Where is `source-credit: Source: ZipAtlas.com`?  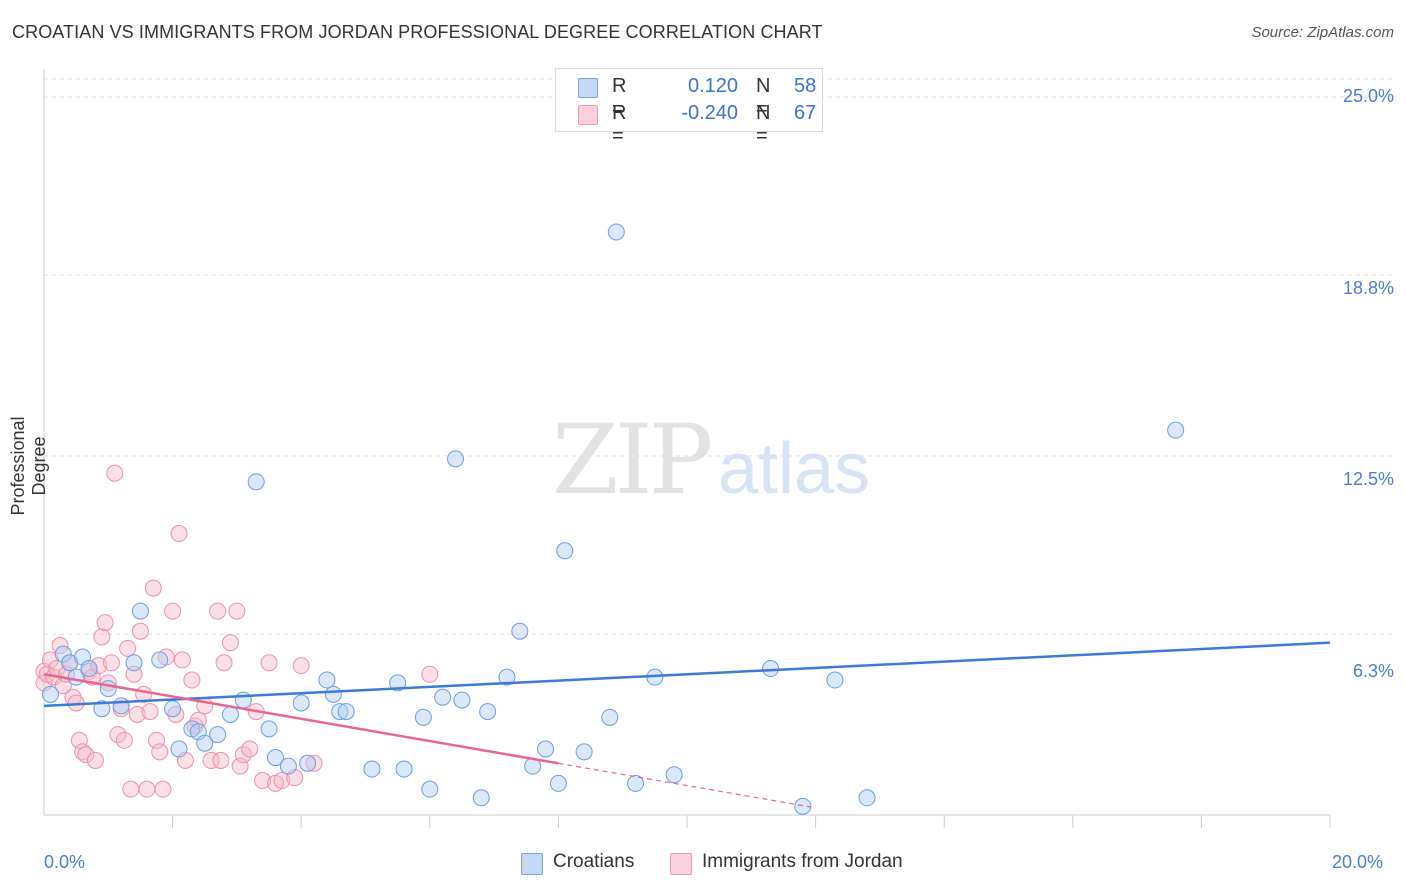 source-credit: Source: ZipAtlas.com is located at coordinates (1322, 32).